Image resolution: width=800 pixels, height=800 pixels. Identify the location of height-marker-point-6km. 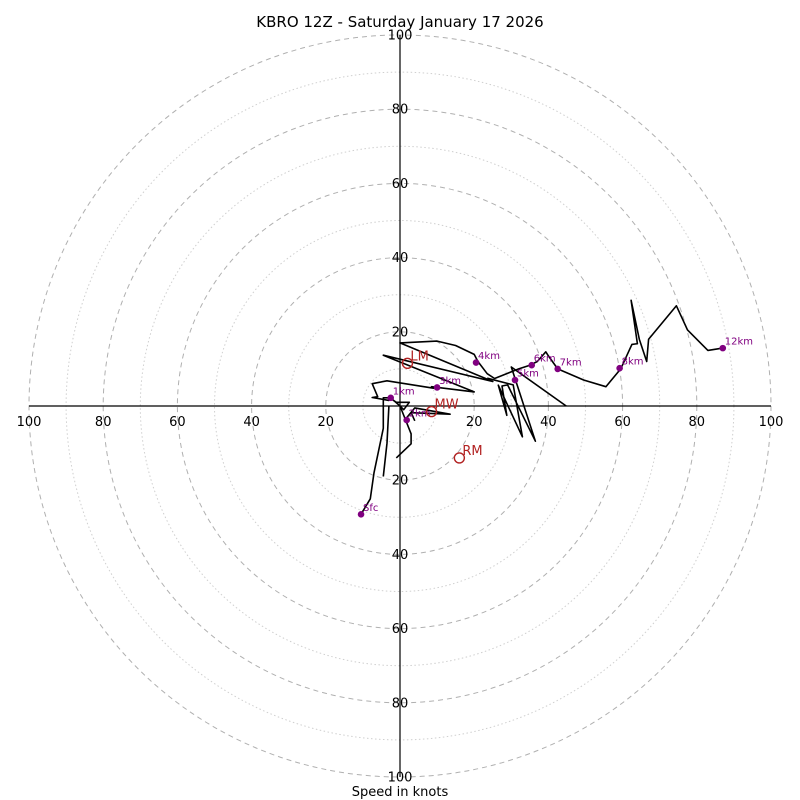
(532, 365).